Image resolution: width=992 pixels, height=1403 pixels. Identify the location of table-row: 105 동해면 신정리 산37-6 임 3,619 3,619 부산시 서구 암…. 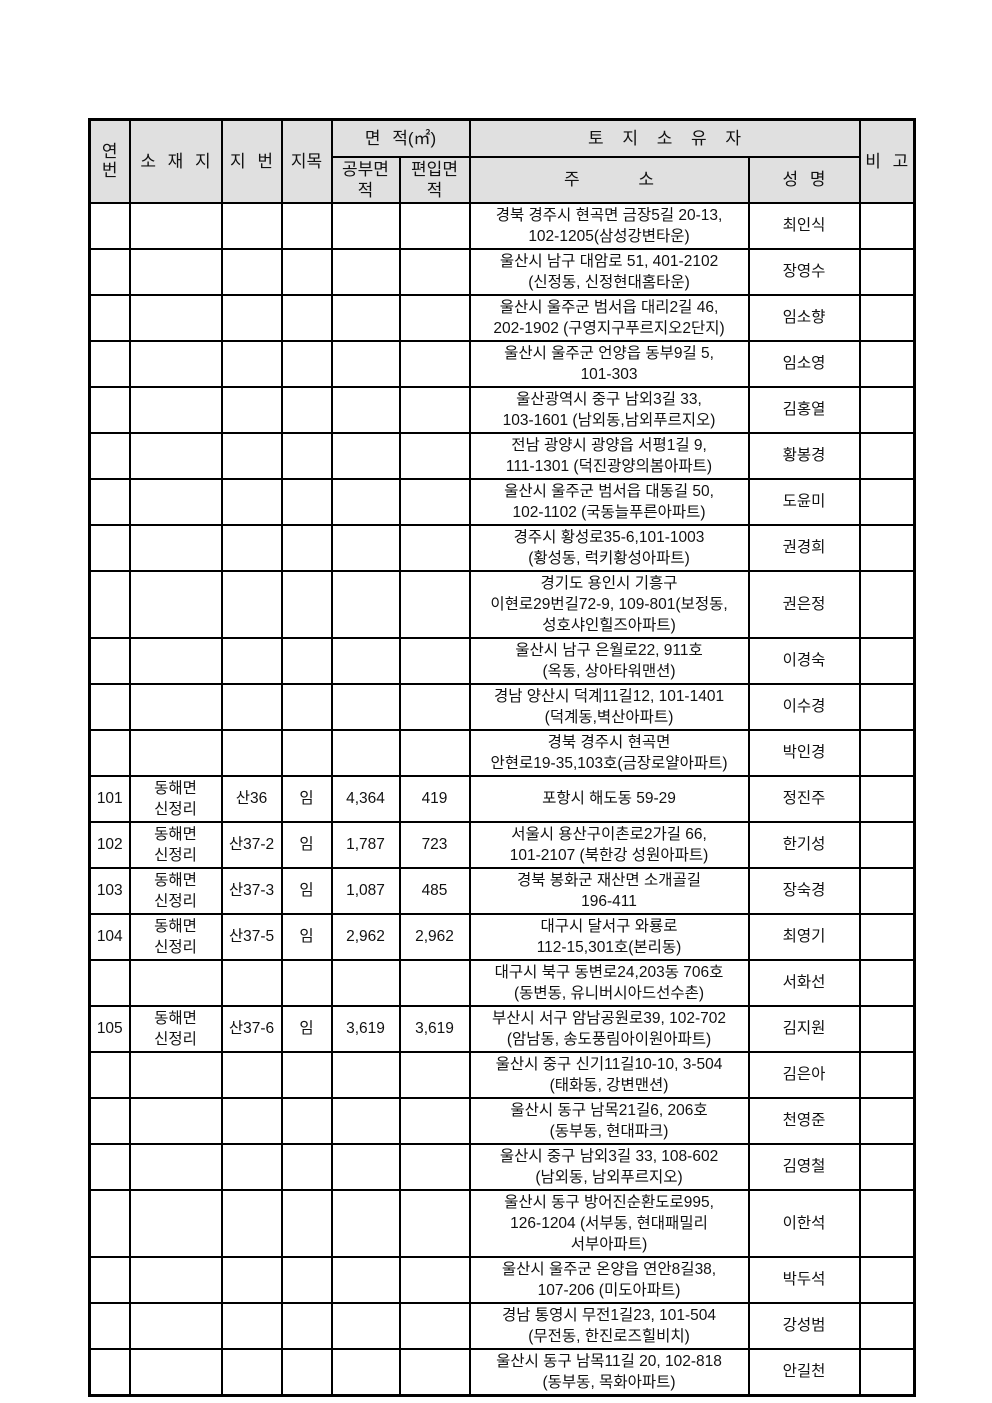
(502, 1028).